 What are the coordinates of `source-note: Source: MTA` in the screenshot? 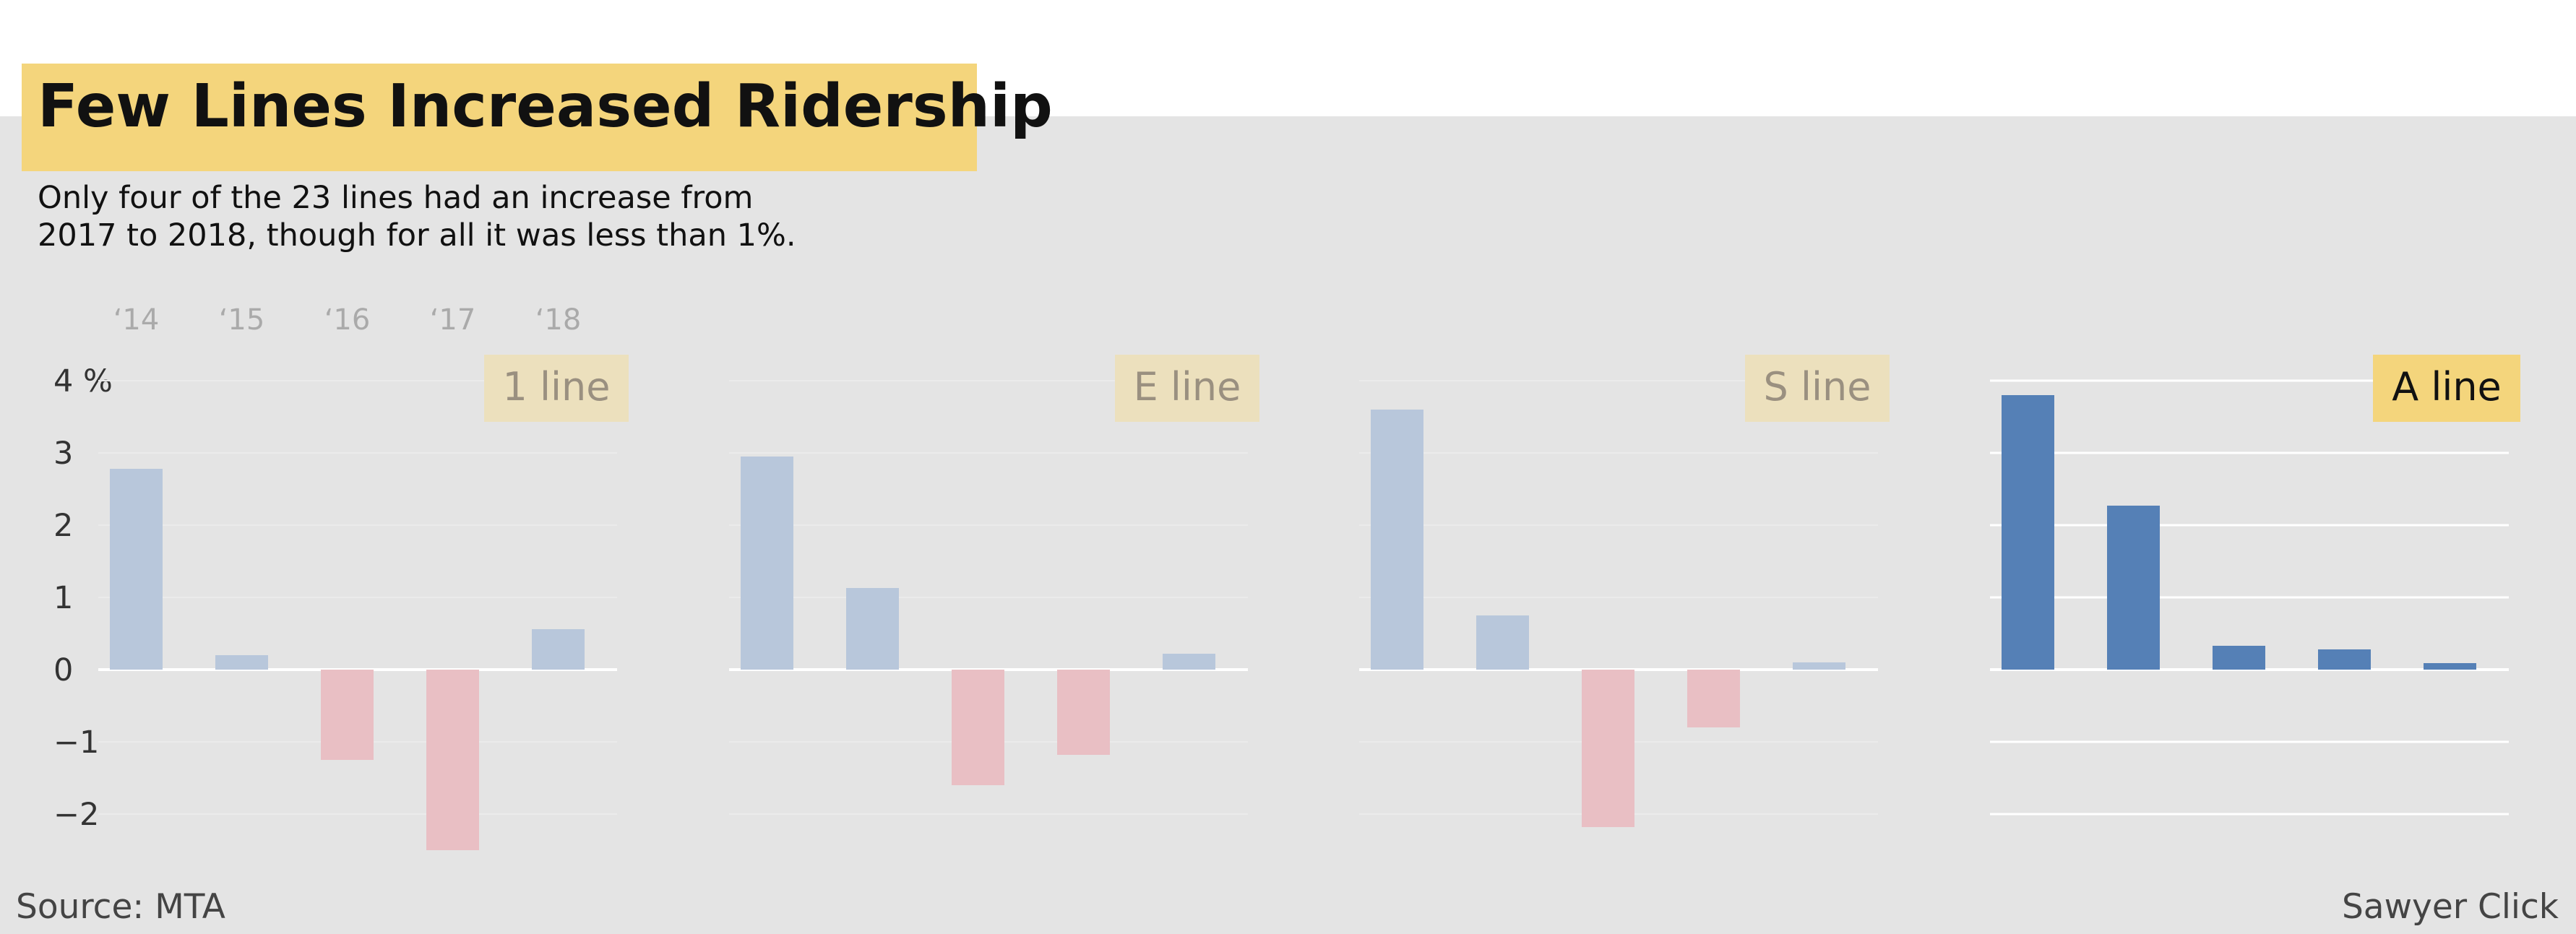 It's located at (120, 907).